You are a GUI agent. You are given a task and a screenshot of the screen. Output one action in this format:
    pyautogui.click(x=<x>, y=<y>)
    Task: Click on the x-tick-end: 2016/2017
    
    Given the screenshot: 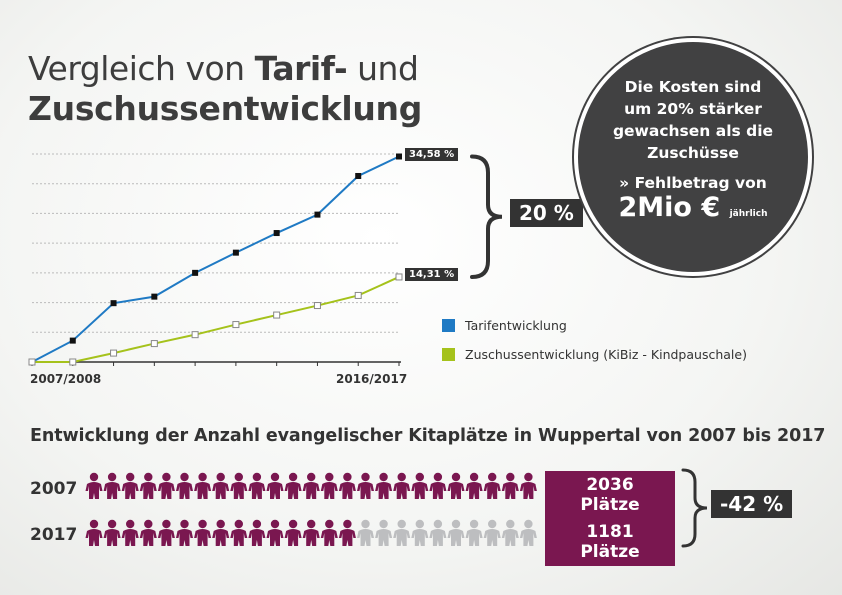 What is the action you would take?
    pyautogui.click(x=372, y=379)
    